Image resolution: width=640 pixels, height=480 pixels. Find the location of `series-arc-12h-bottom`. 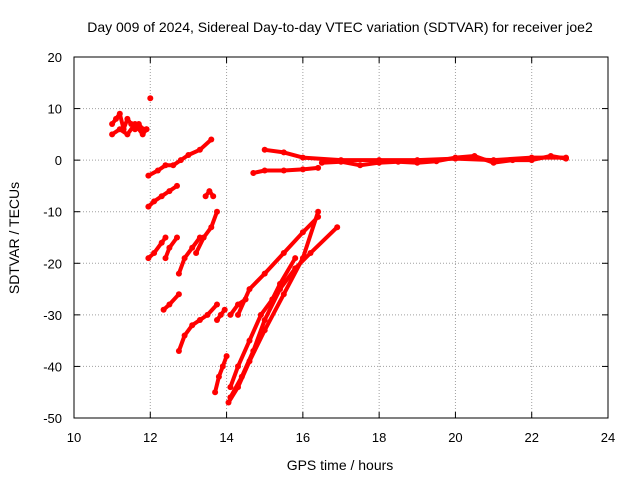

series-arc-12h-bottom is located at coordinates (171, 302).